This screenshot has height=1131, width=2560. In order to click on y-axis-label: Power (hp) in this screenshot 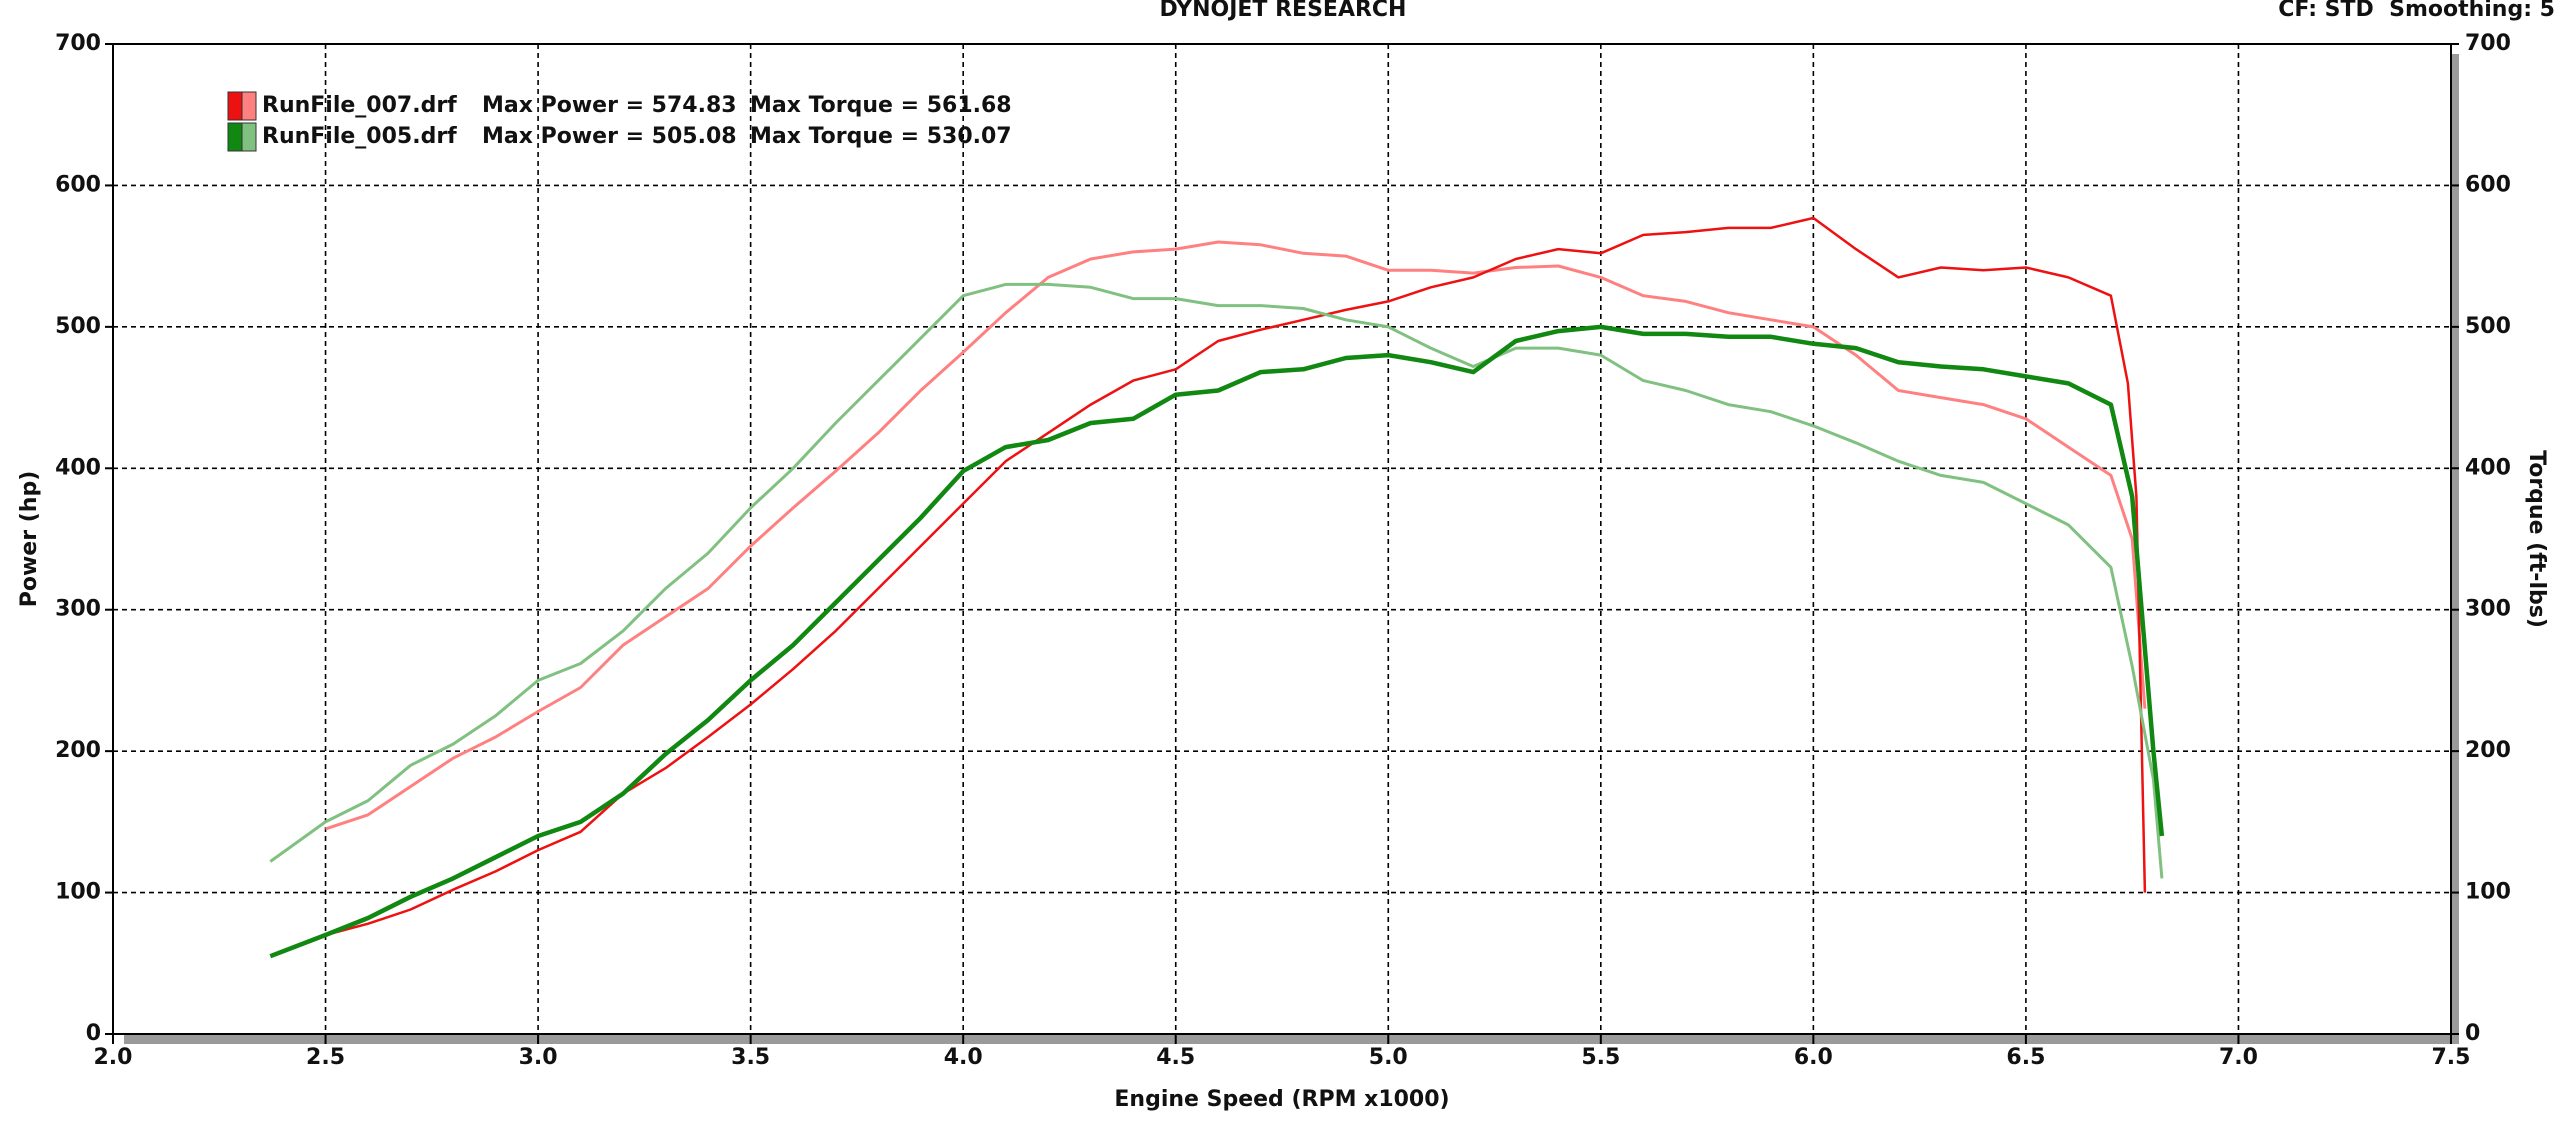, I will do `click(29, 539)`.